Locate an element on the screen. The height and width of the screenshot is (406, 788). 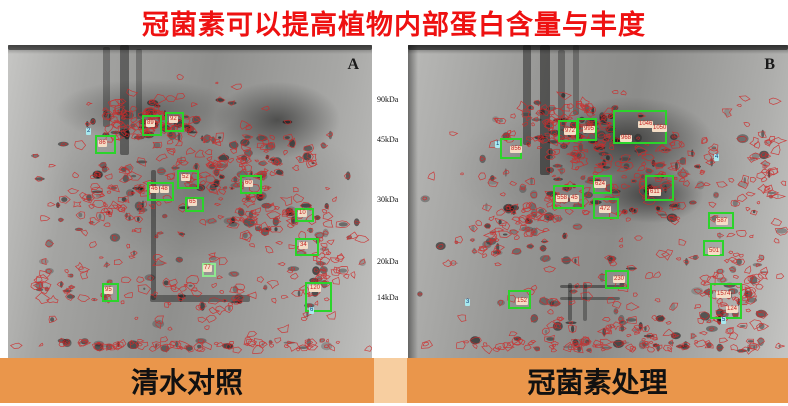
spot-id-tag: 95 is located at coordinates (108, 290).